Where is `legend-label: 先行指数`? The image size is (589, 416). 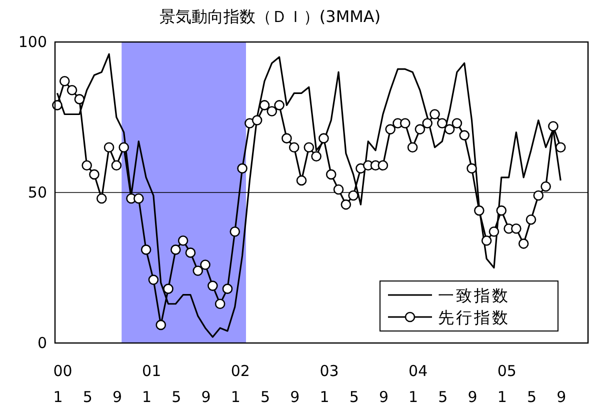
legend-label: 先行指数 is located at coordinates (474, 317).